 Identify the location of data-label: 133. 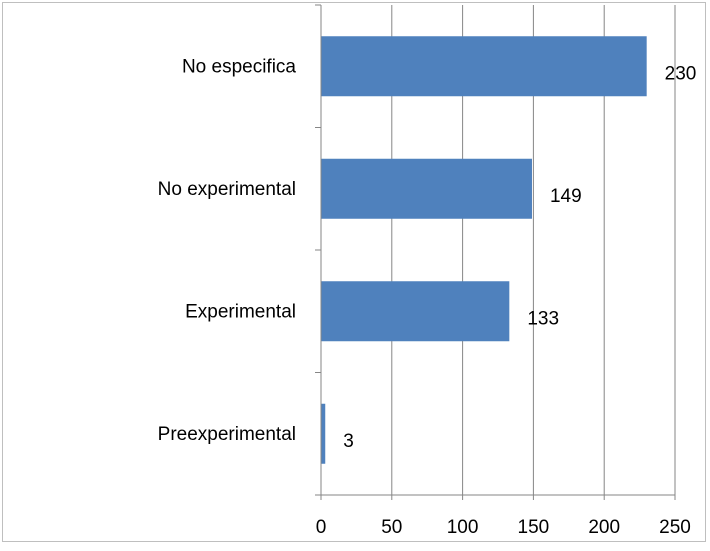
(543, 318).